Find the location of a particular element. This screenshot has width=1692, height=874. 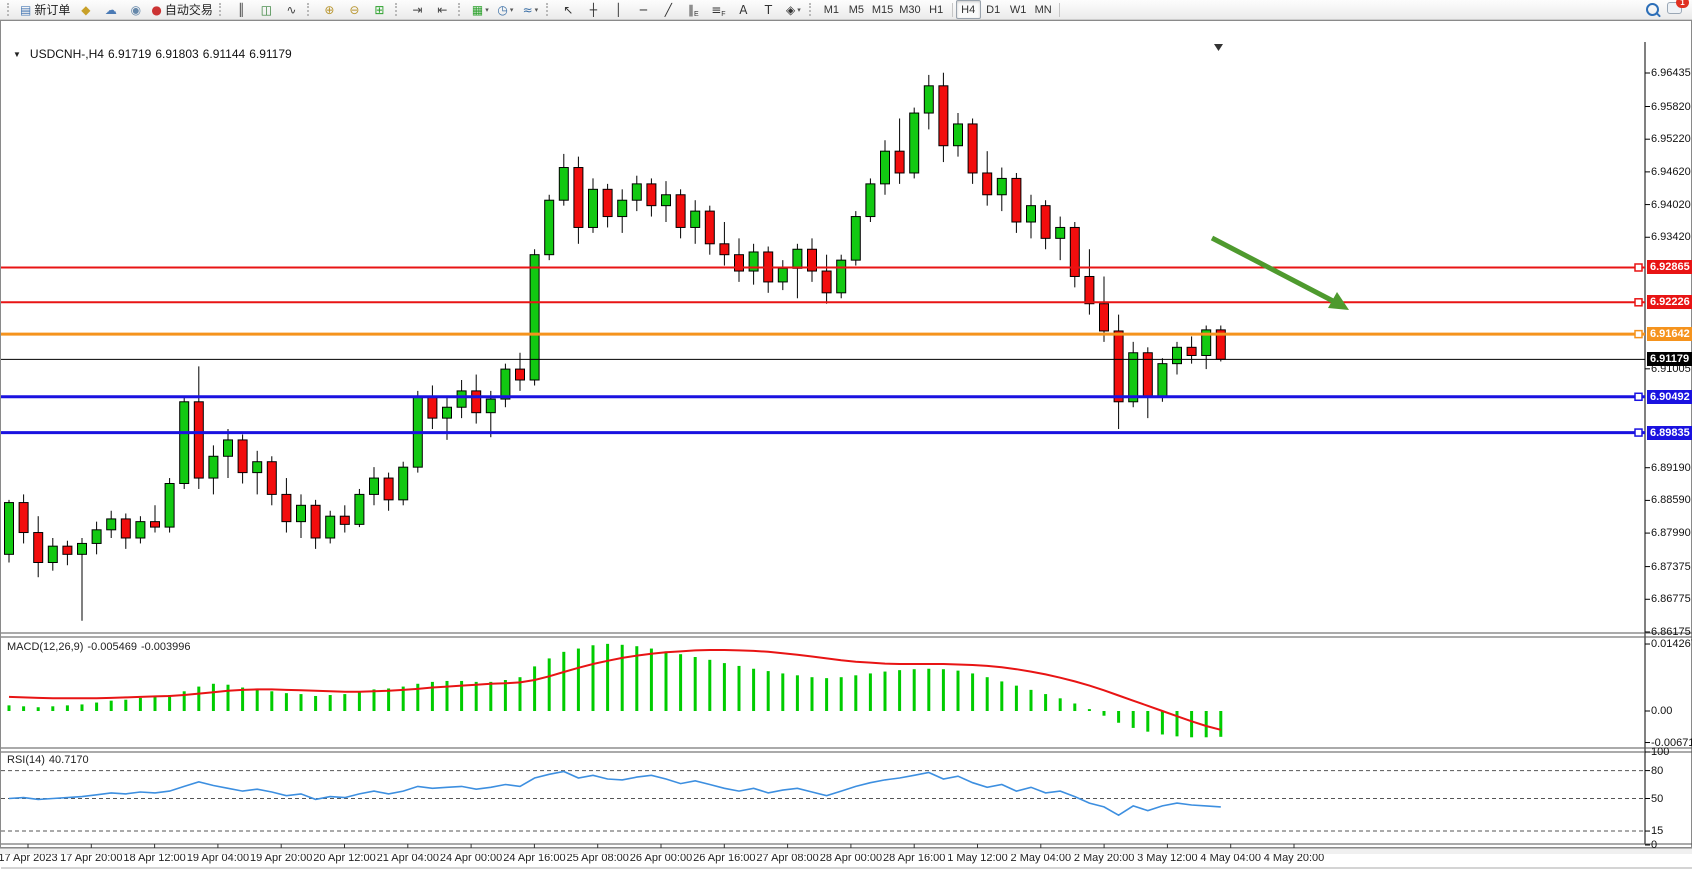

timeframe-mn-button: MN is located at coordinates (1043, 9).